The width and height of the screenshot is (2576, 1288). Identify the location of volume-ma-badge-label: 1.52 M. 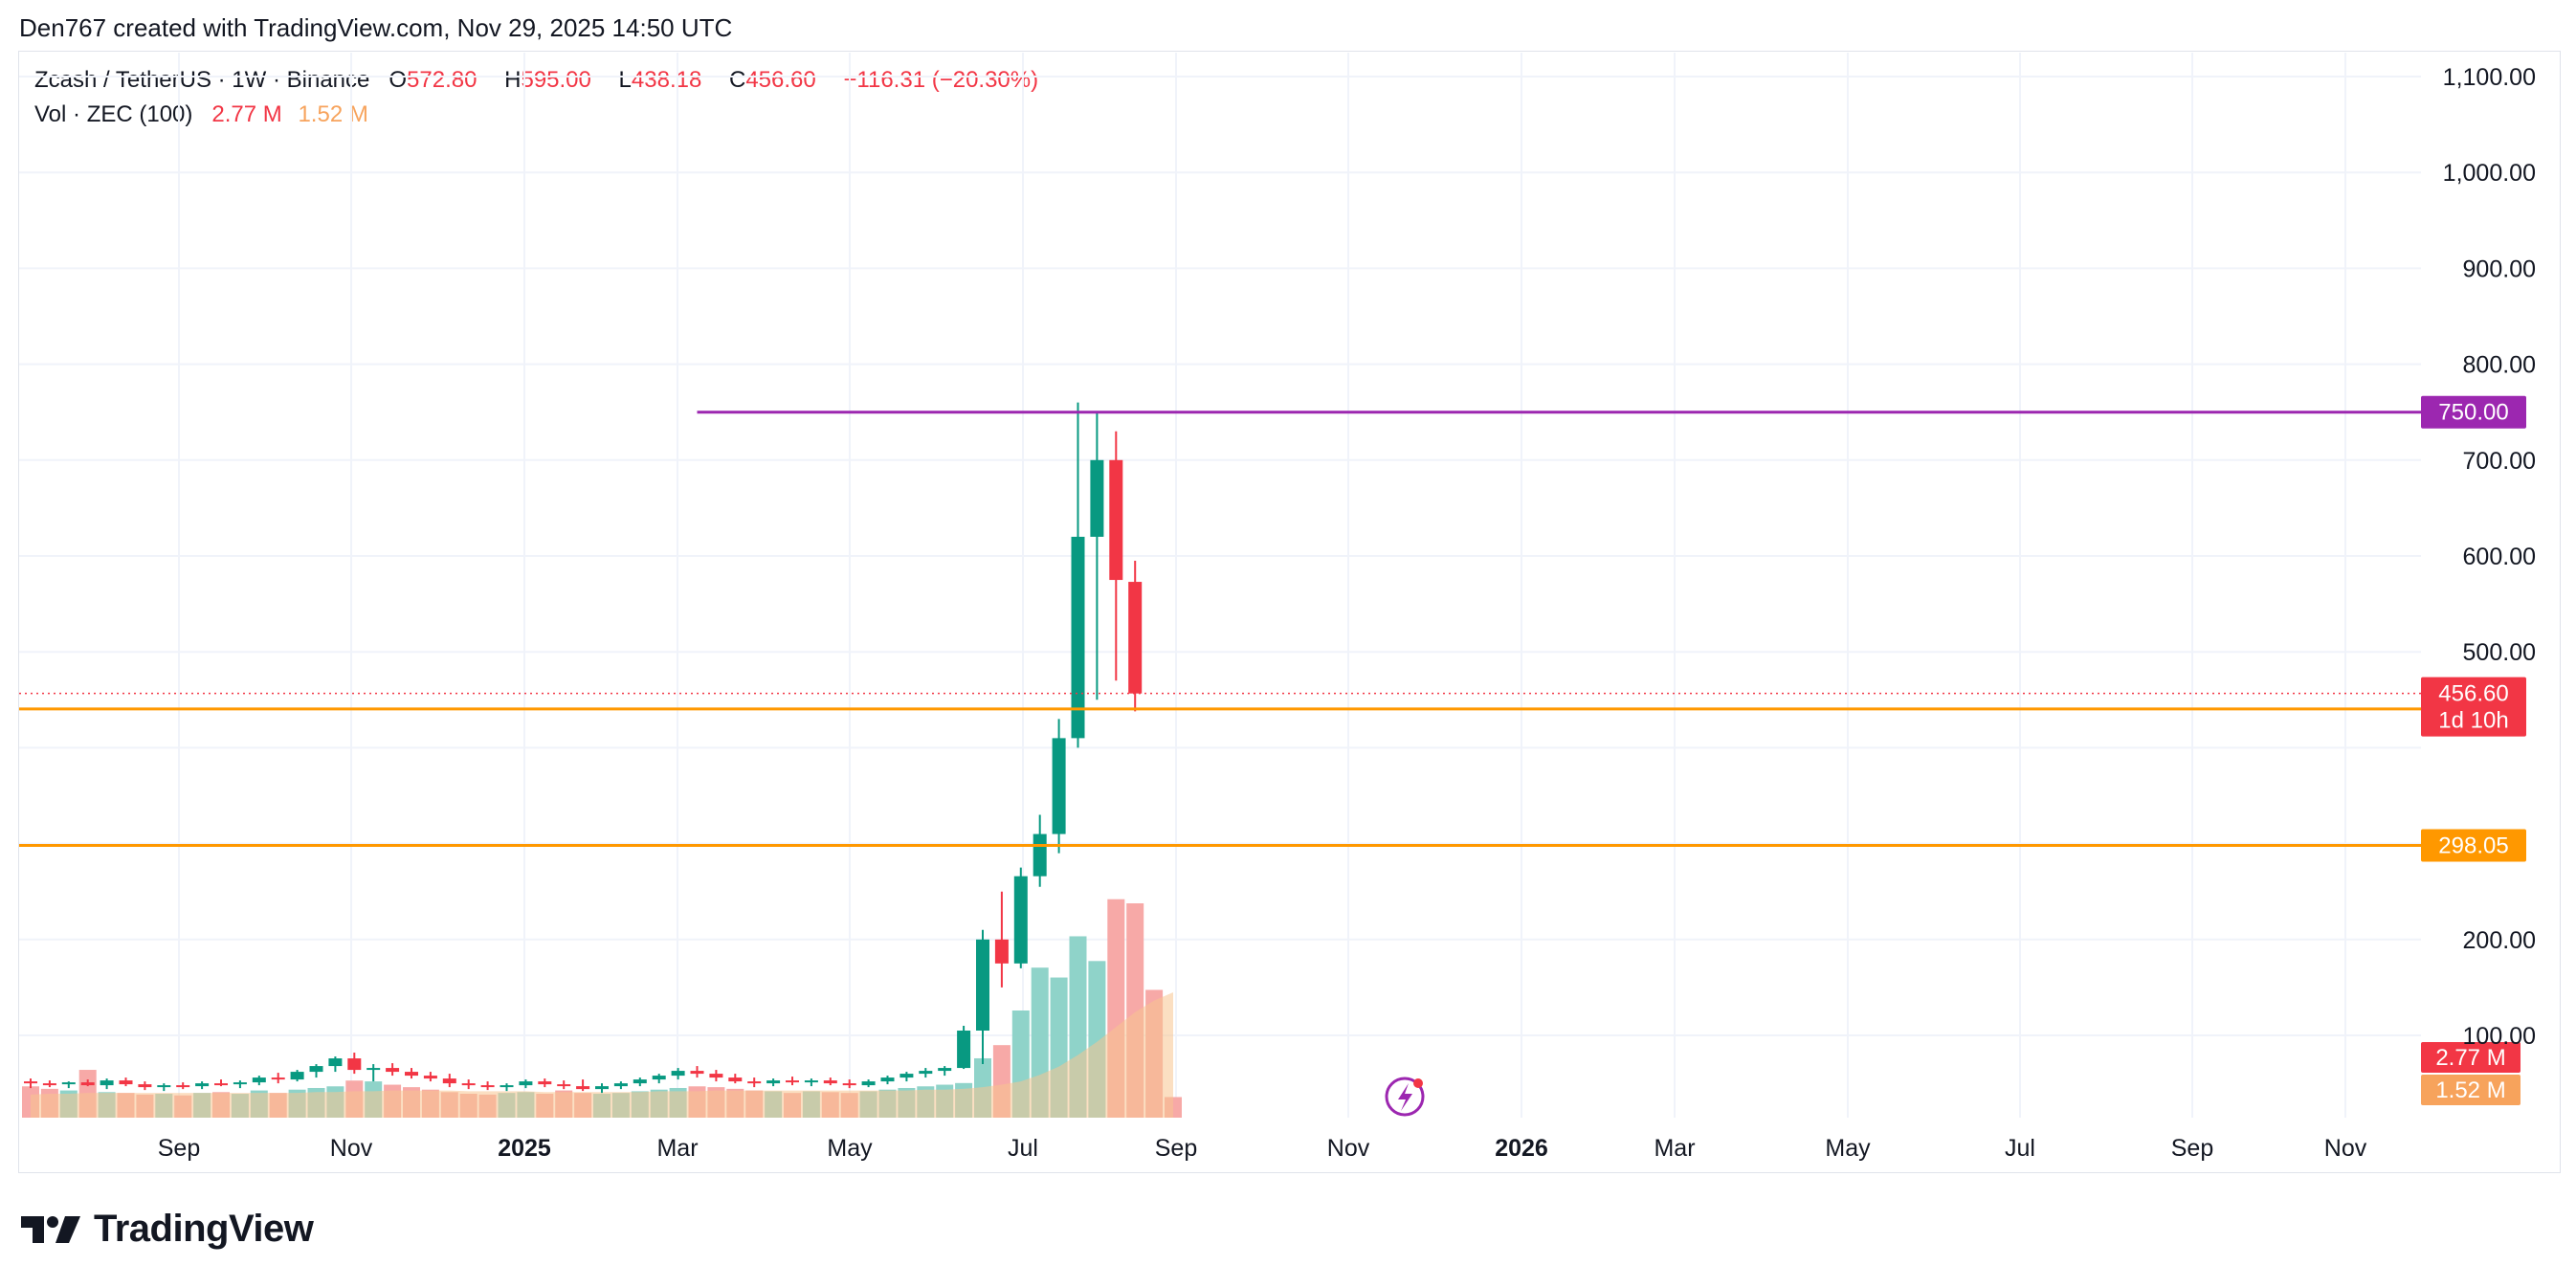
(2470, 1090).